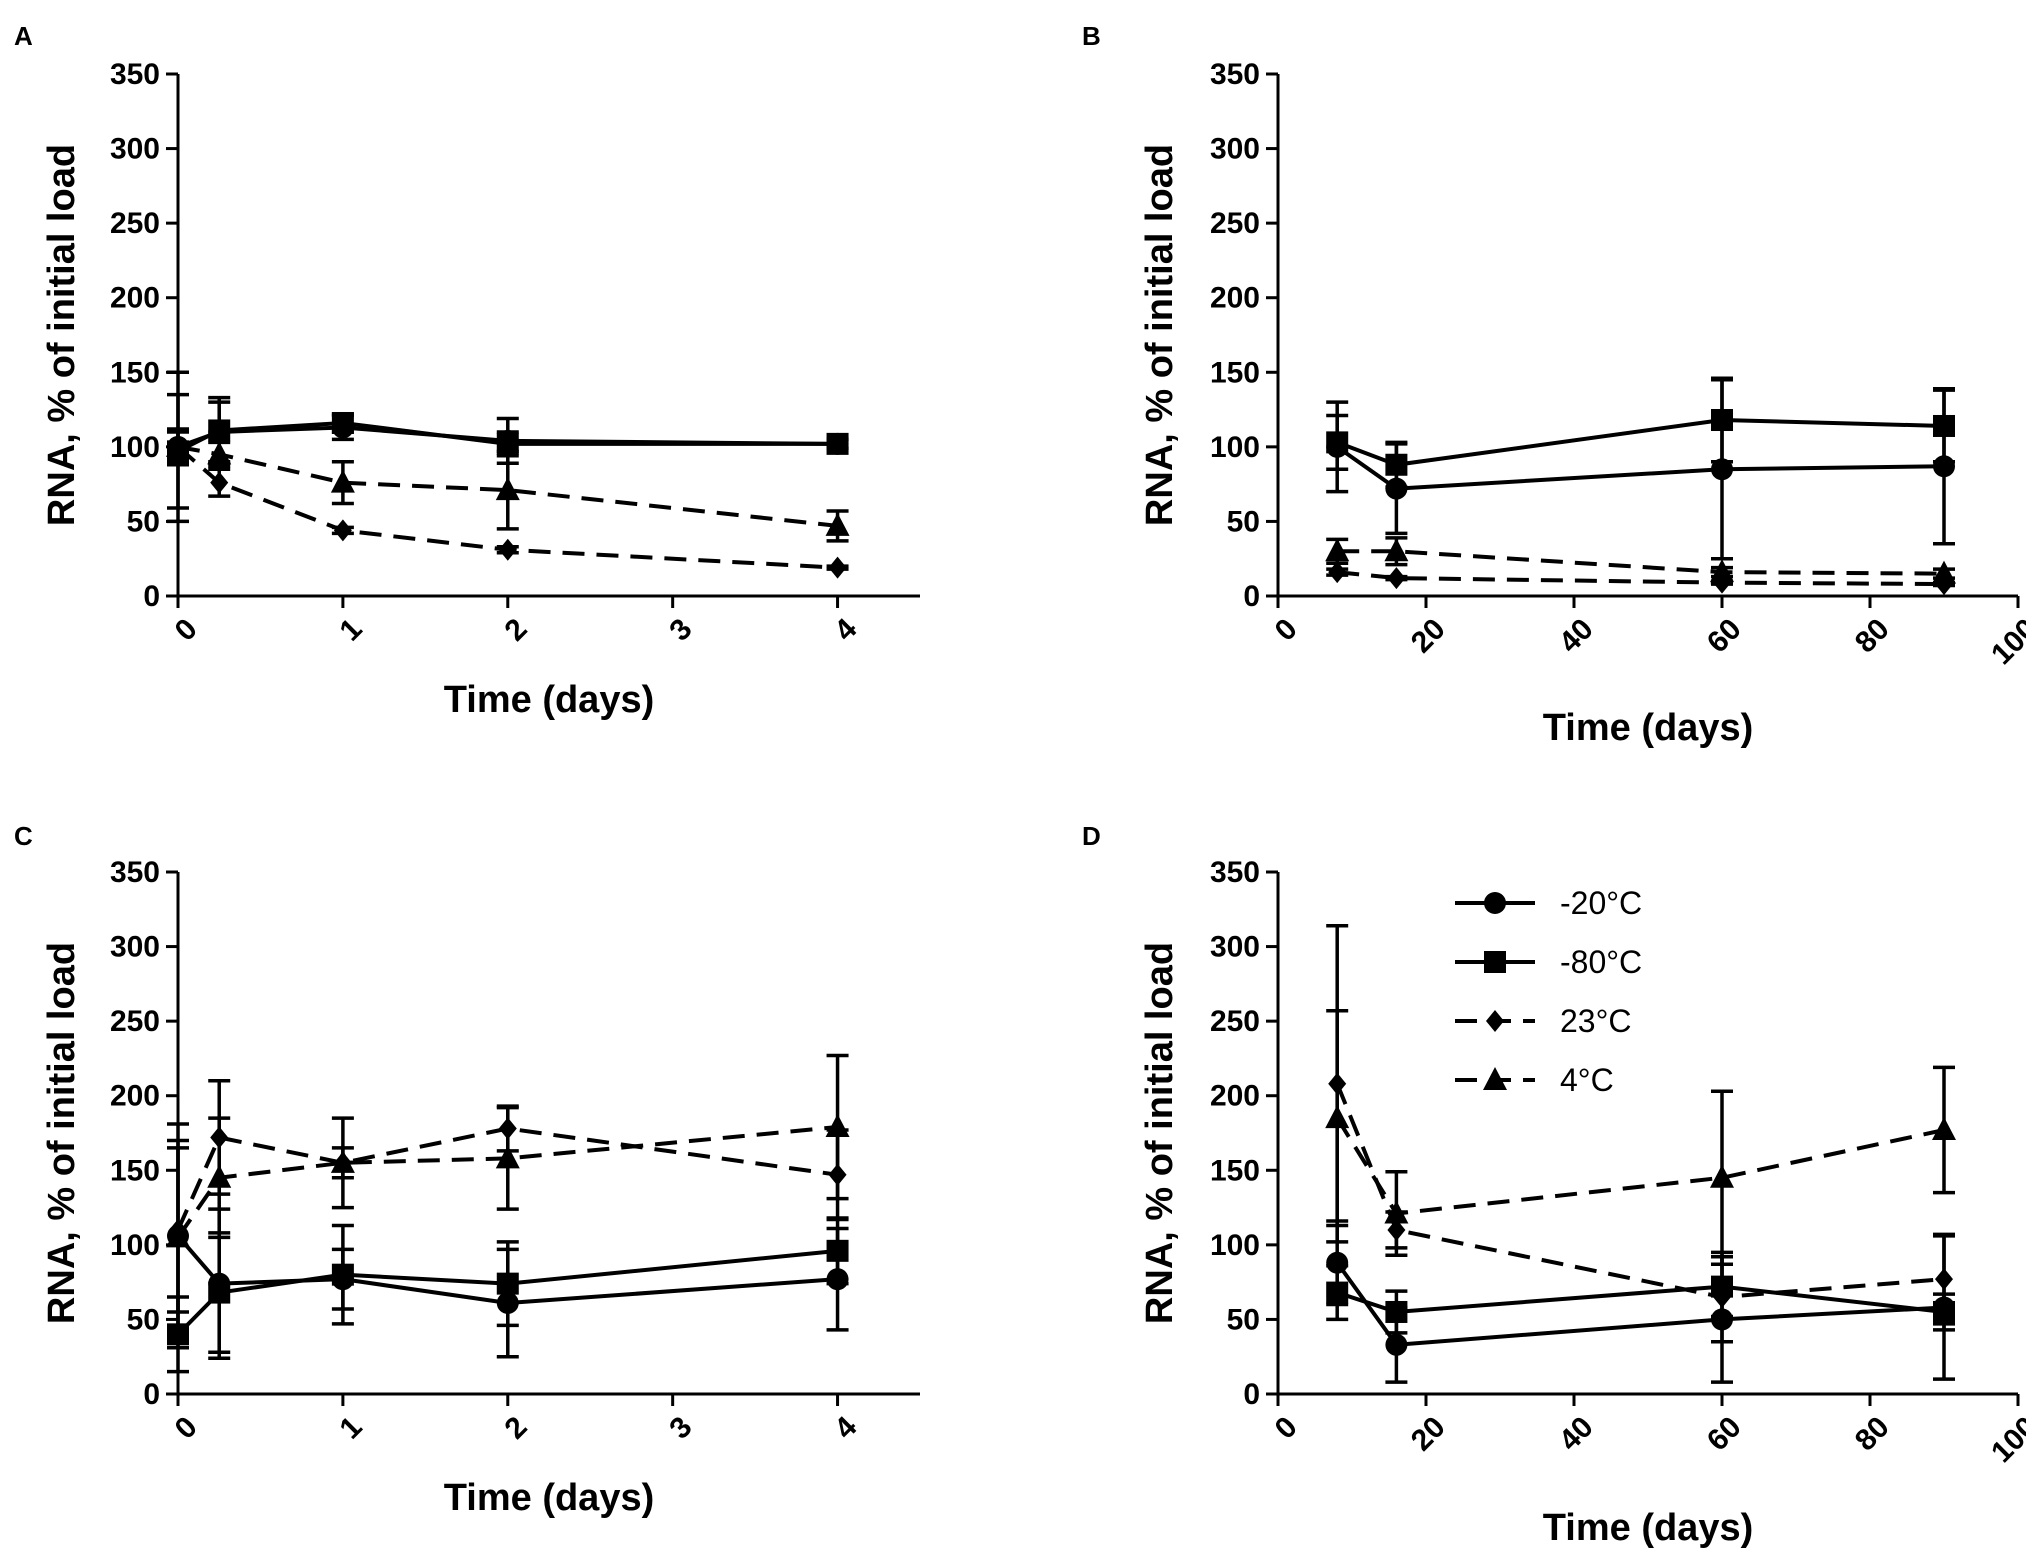  I want to click on x-tick-label: 1, so click(351, 1427).